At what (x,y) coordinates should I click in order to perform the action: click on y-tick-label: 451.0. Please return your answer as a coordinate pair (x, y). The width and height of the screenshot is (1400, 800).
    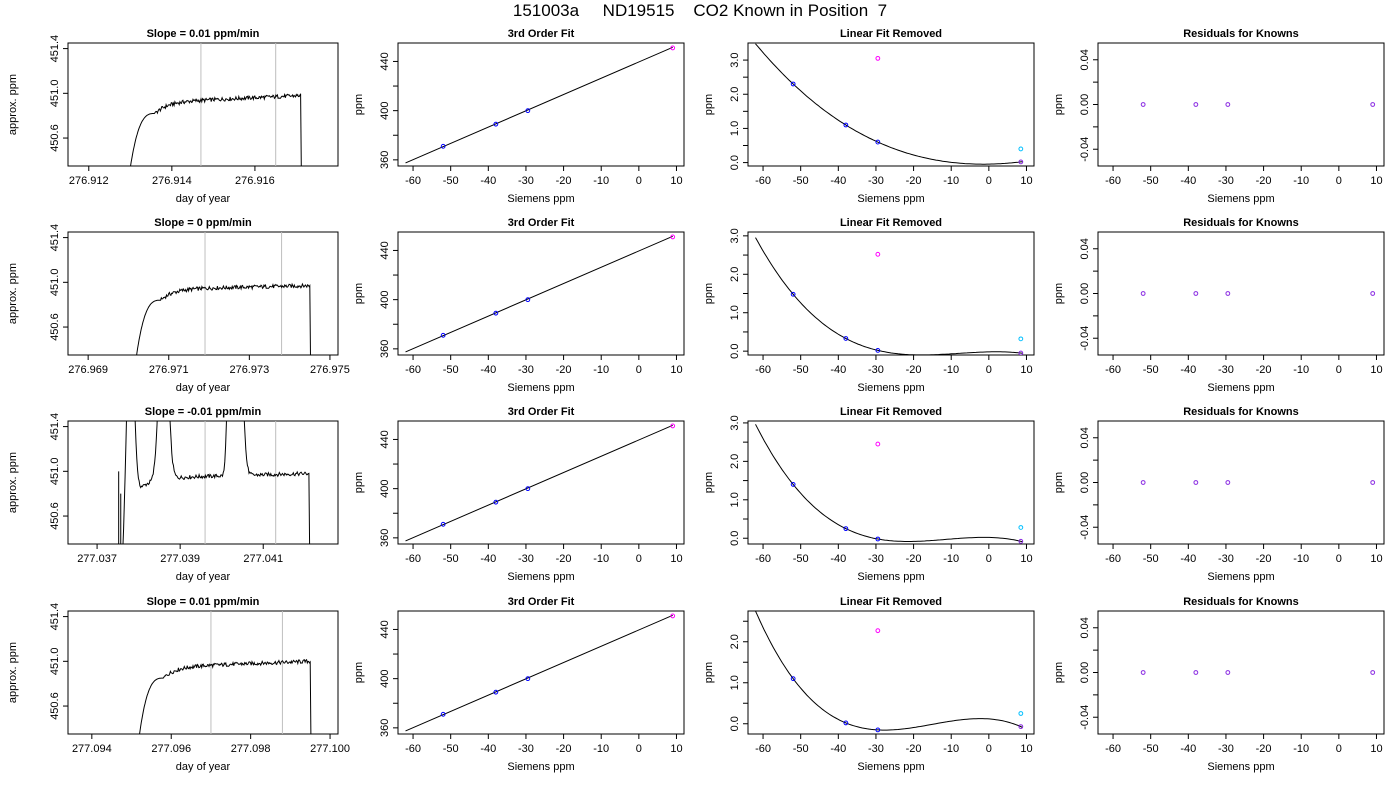
    Looking at the image, I should click on (55, 283).